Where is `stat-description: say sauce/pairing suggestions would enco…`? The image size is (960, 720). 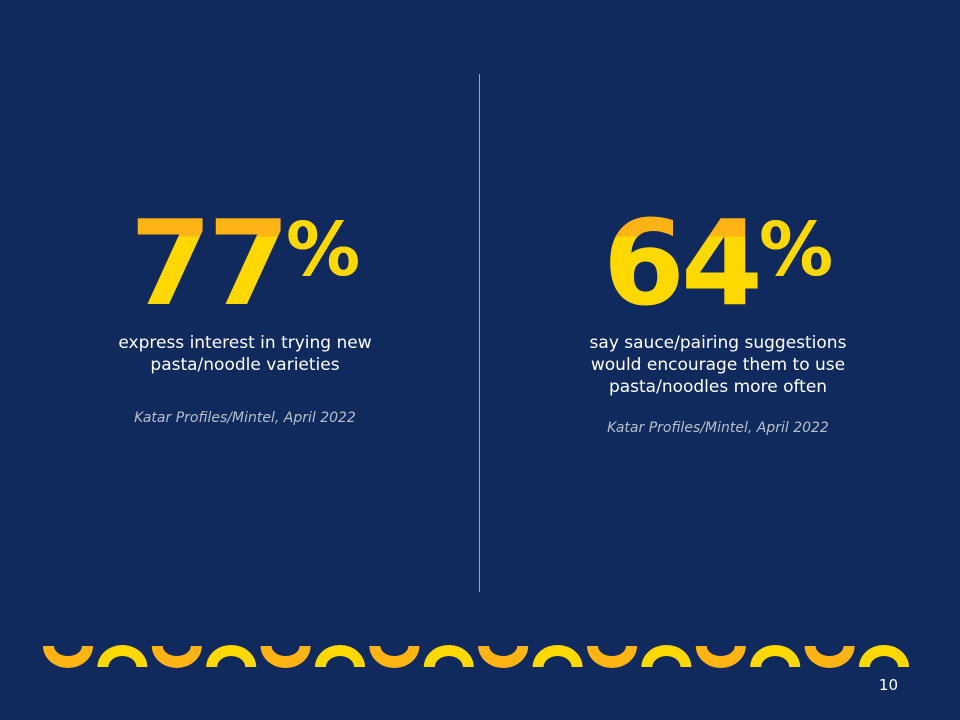
stat-description: say sauce/pairing suggestions would enco… is located at coordinates (718, 365).